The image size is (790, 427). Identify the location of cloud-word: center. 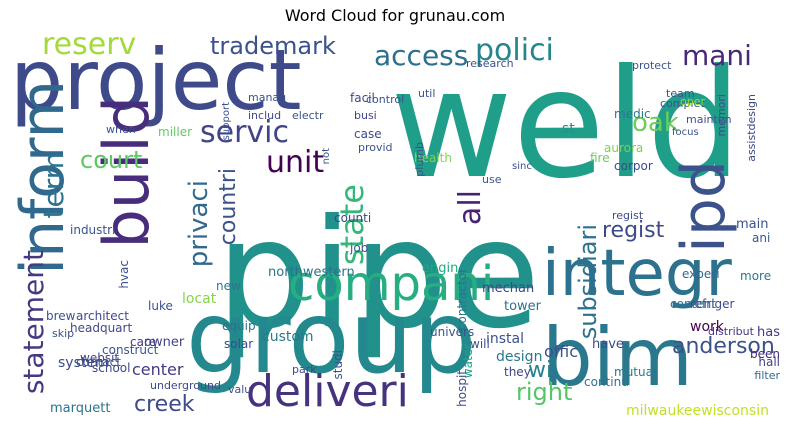
(158, 369).